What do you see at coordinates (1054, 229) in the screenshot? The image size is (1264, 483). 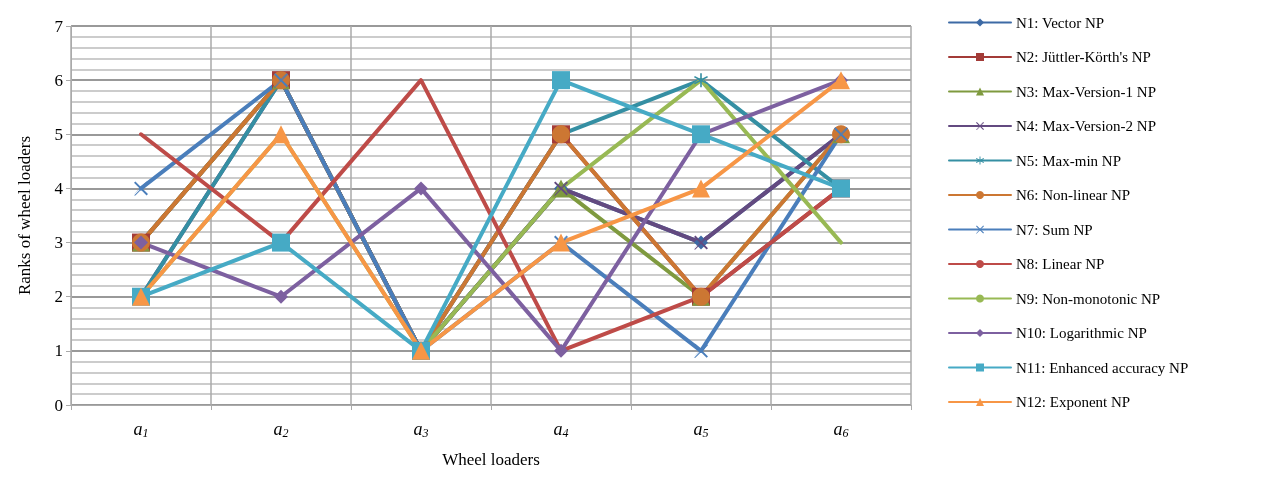 I see `legend-label: N7: Sum NP` at bounding box center [1054, 229].